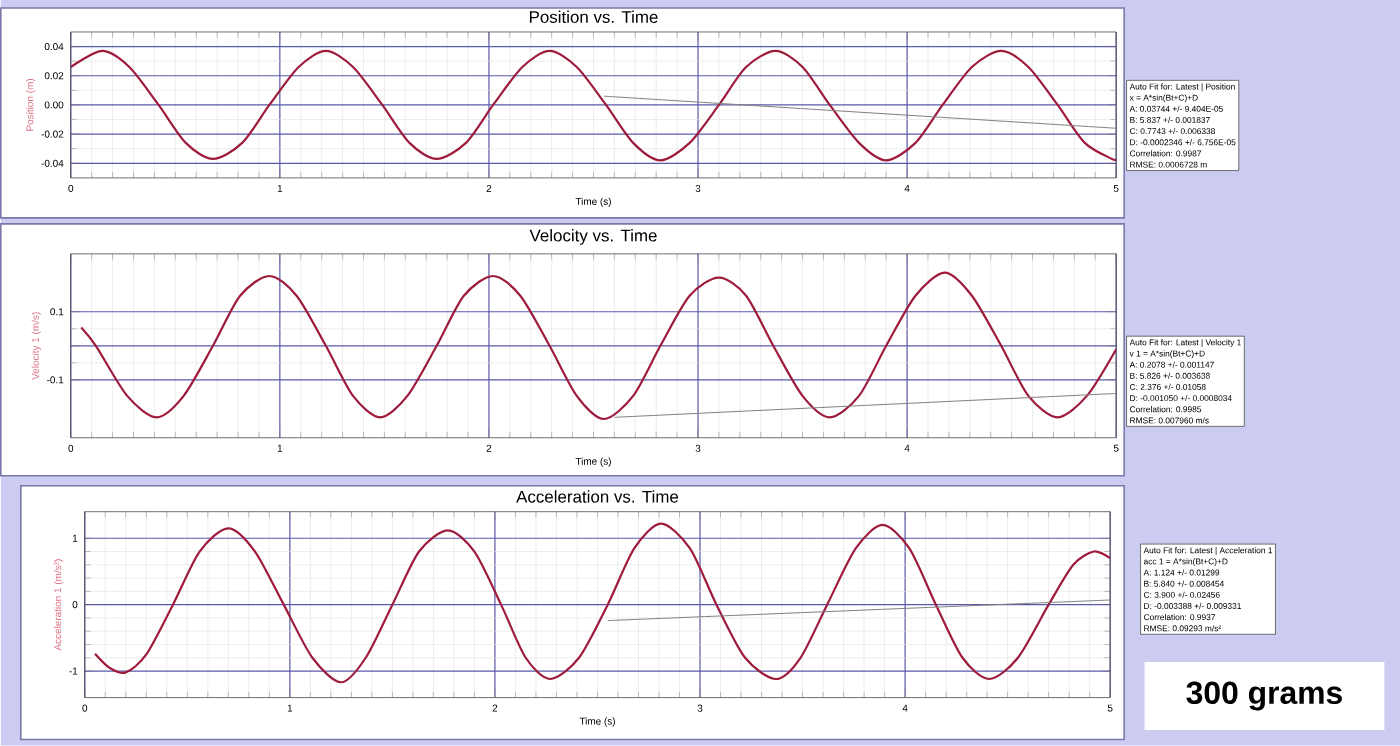  Describe the element at coordinates (593, 237) in the screenshot. I see `chart-title: Velocity vs. Time` at that location.